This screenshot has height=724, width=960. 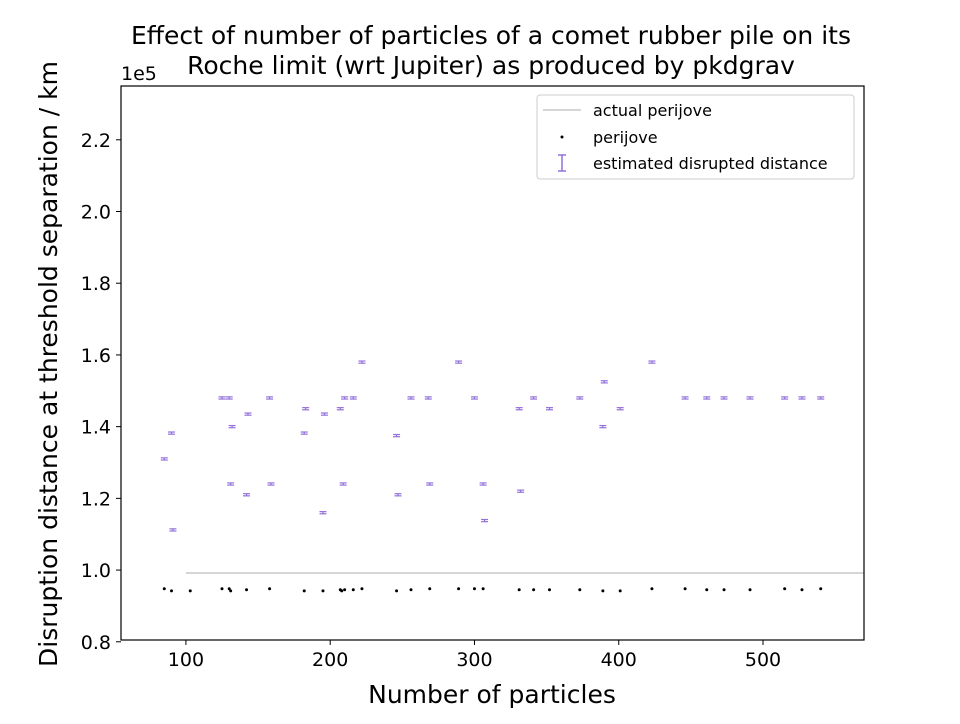 What do you see at coordinates (330, 660) in the screenshot?
I see `x-tick-label: 200` at bounding box center [330, 660].